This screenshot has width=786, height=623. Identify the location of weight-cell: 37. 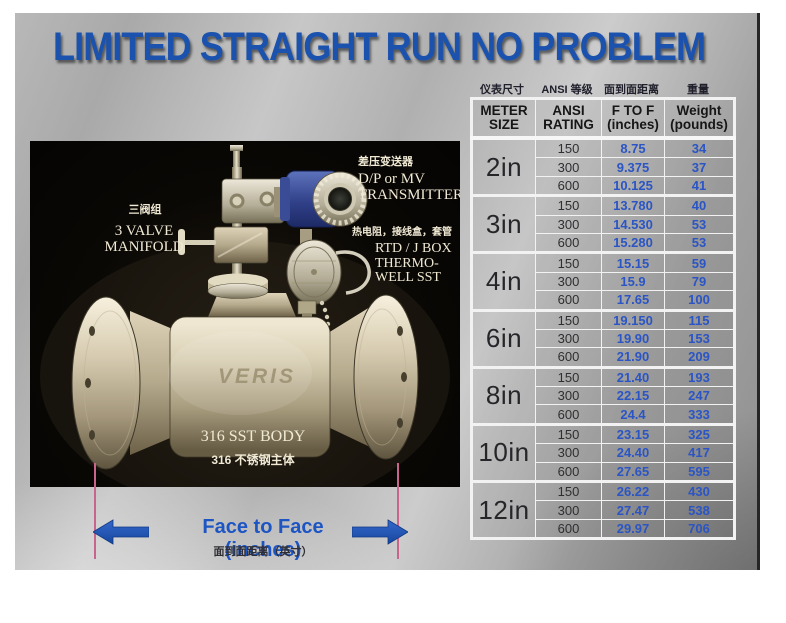
(699, 167).